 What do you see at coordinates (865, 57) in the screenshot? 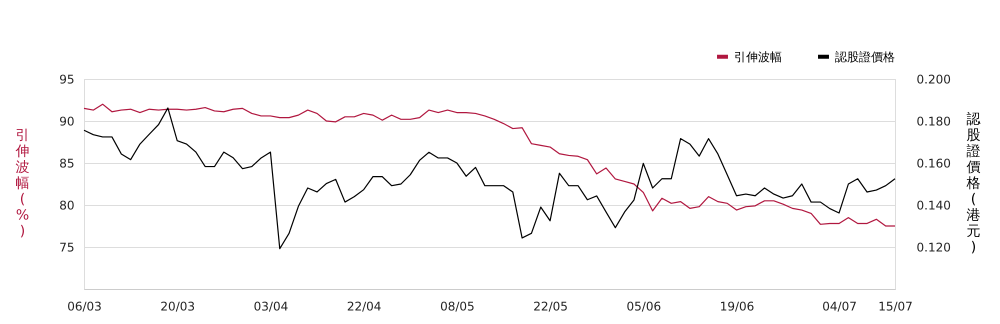
I see `legend-label: 認股證價格` at bounding box center [865, 57].